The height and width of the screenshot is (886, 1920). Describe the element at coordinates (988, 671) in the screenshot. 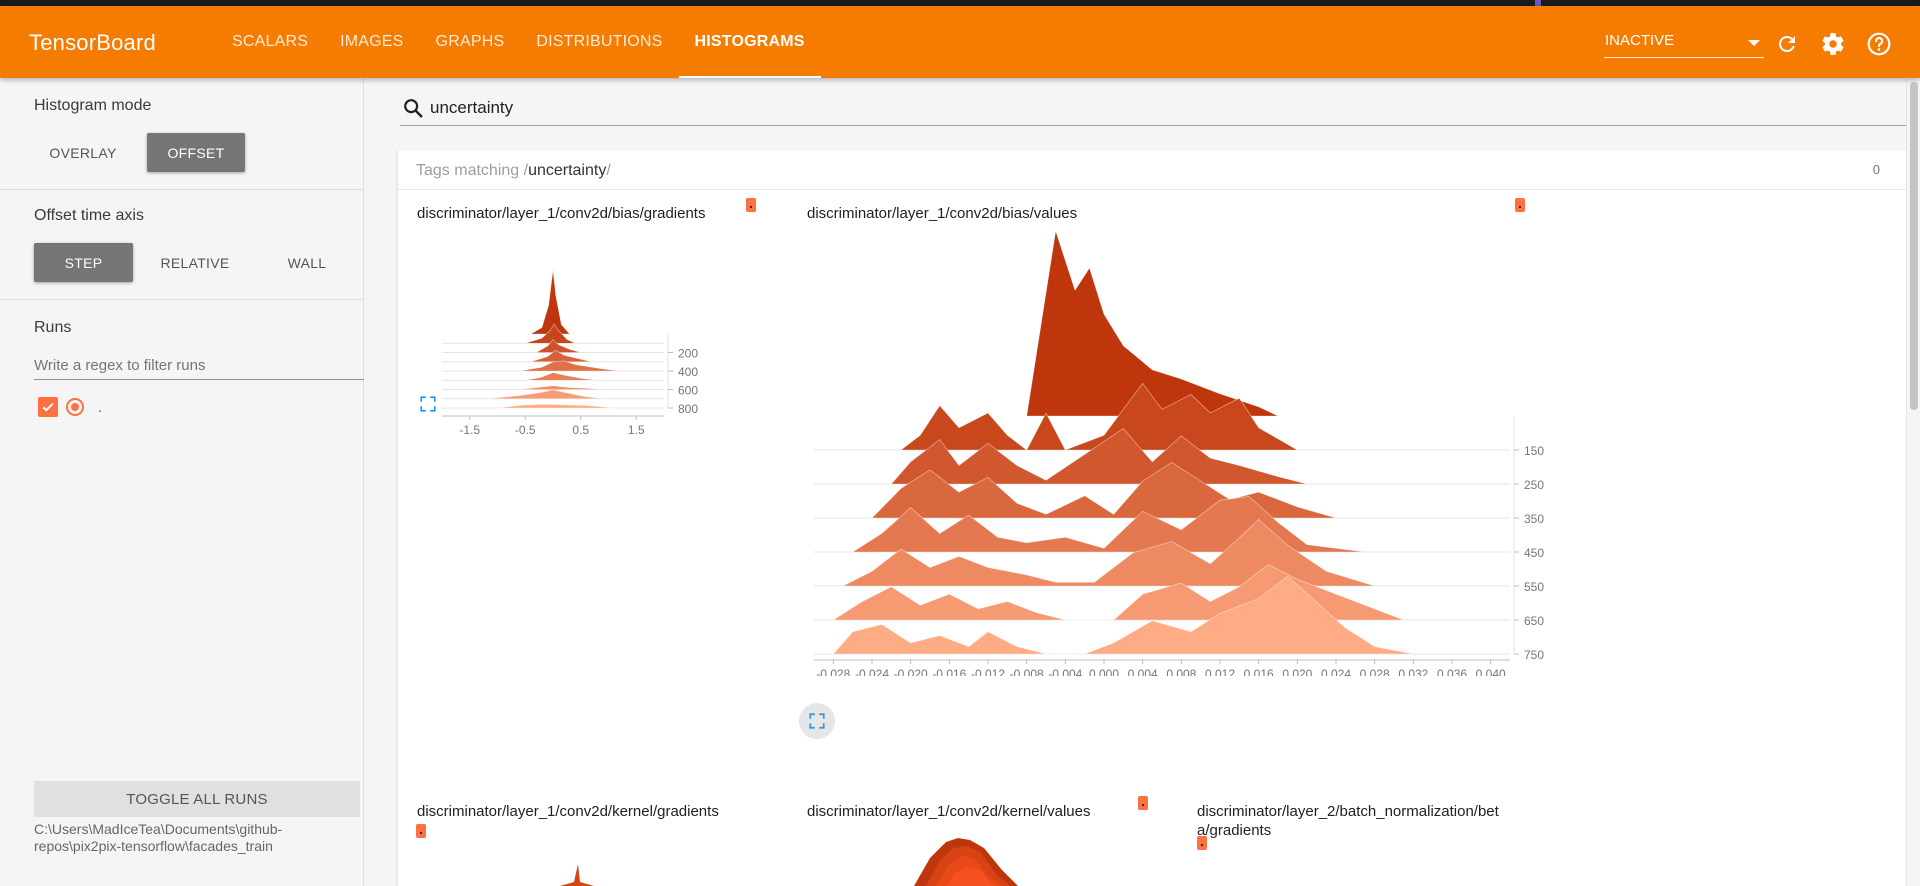

I see `x-tick-label: -0.012` at that location.